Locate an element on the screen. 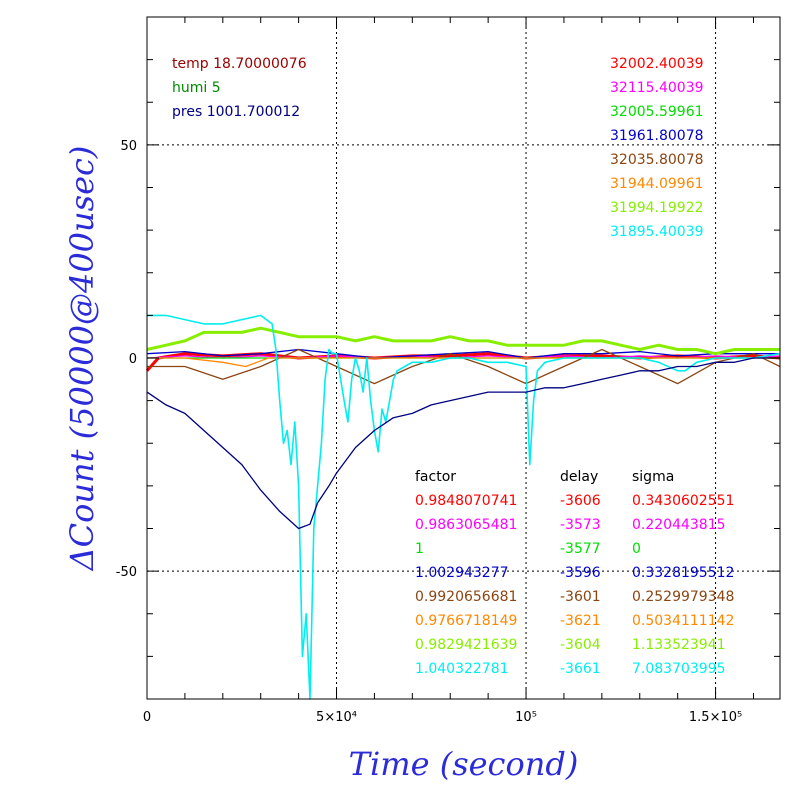 This screenshot has width=797, height=797. series-factor: 1 is located at coordinates (419, 549).